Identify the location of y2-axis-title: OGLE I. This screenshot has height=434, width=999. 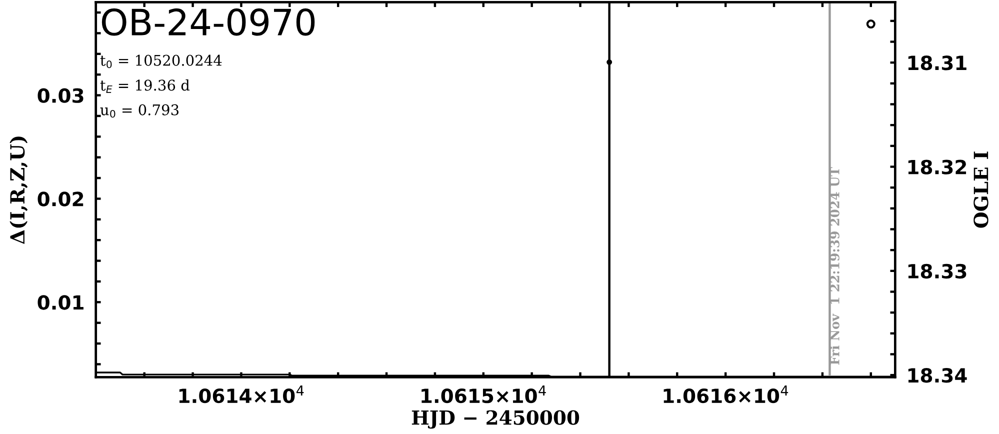
(981, 190).